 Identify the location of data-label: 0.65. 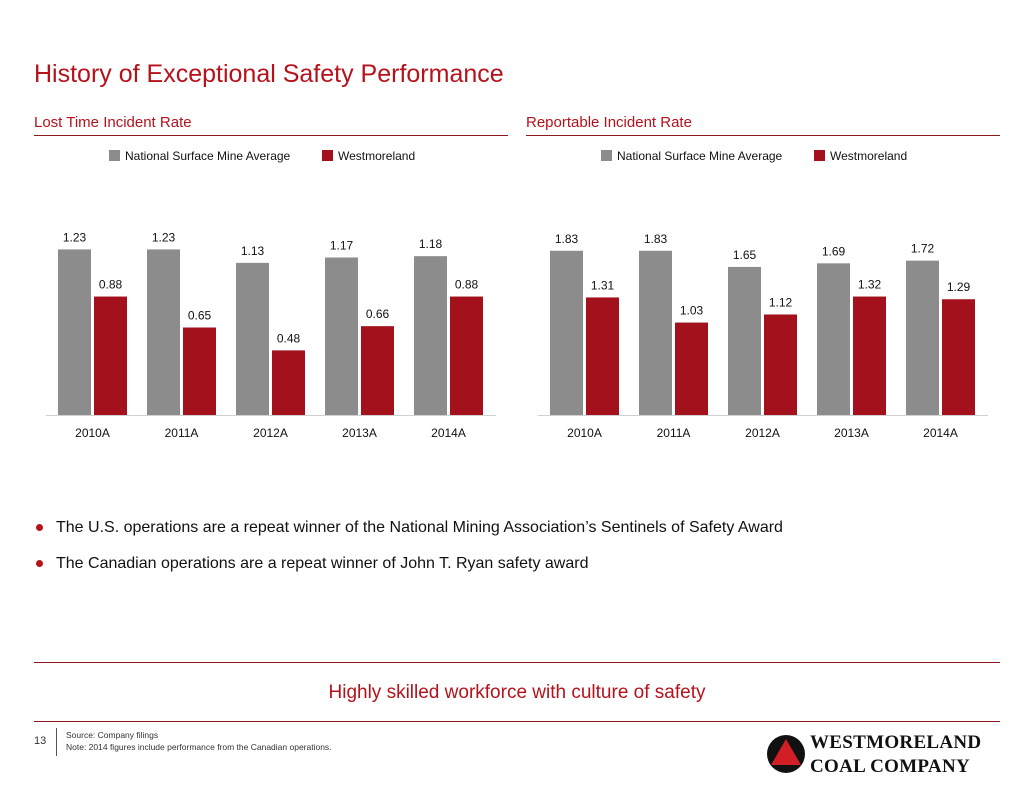
(200, 316).